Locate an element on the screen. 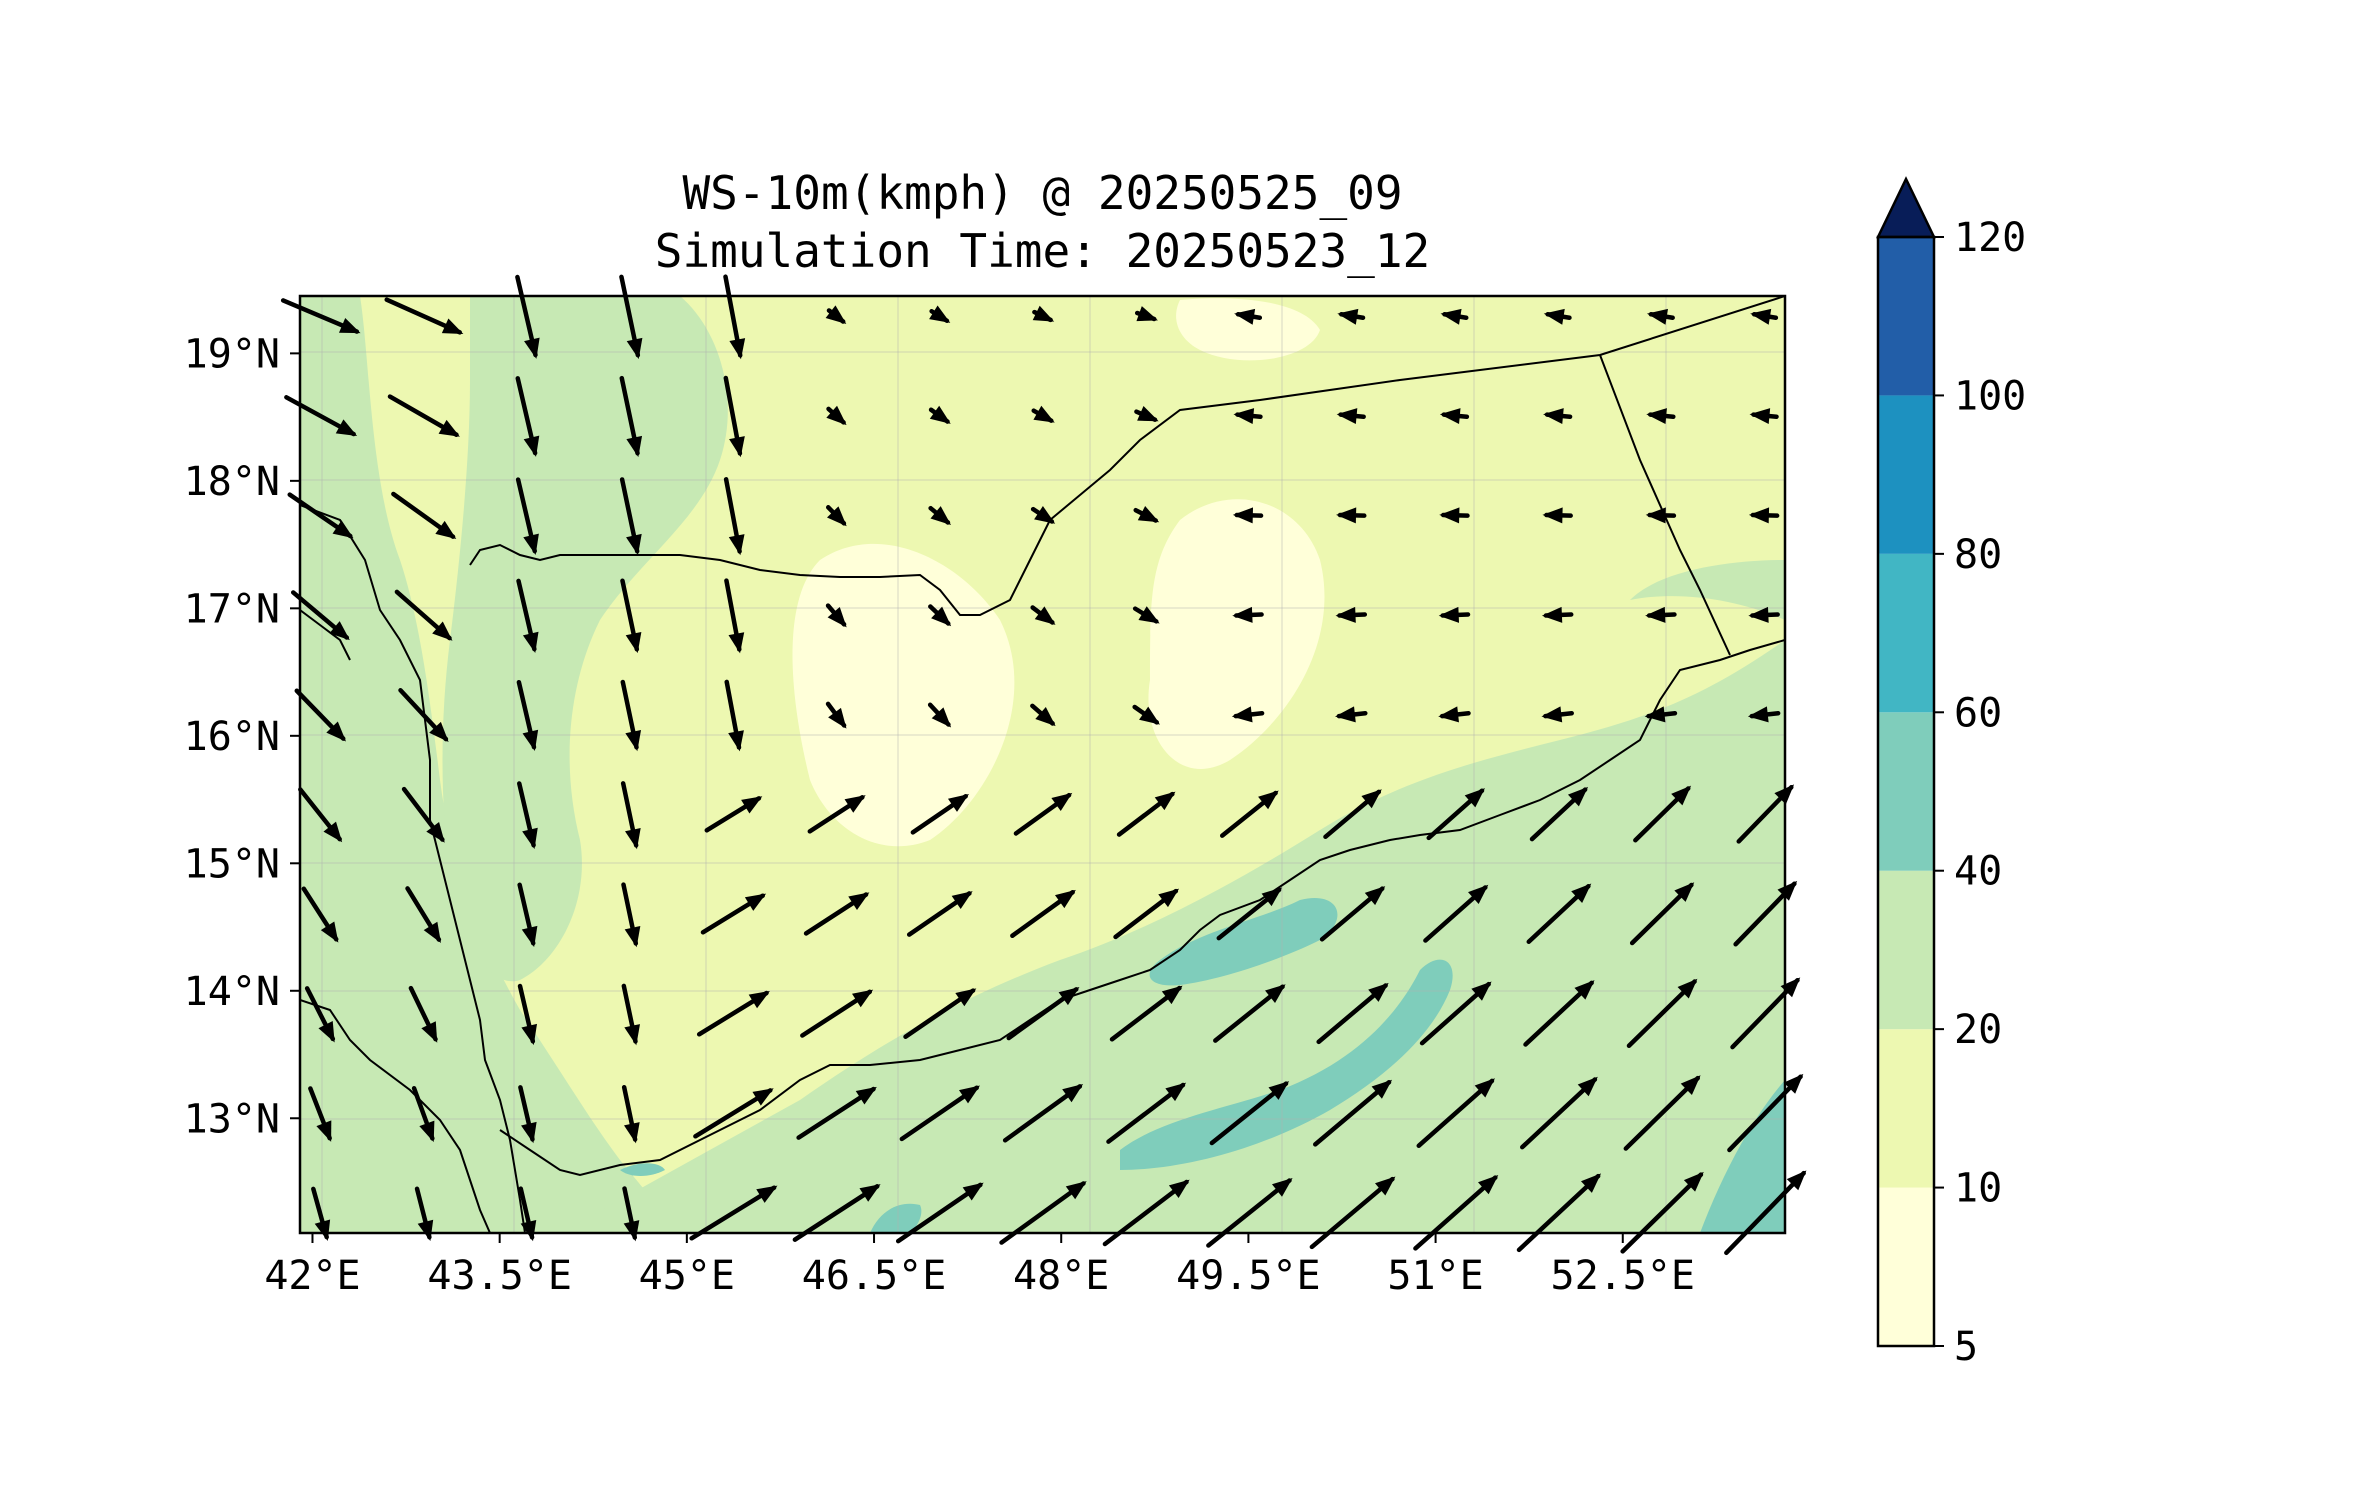  colorbar-extend-arrow is located at coordinates (1906, 207).